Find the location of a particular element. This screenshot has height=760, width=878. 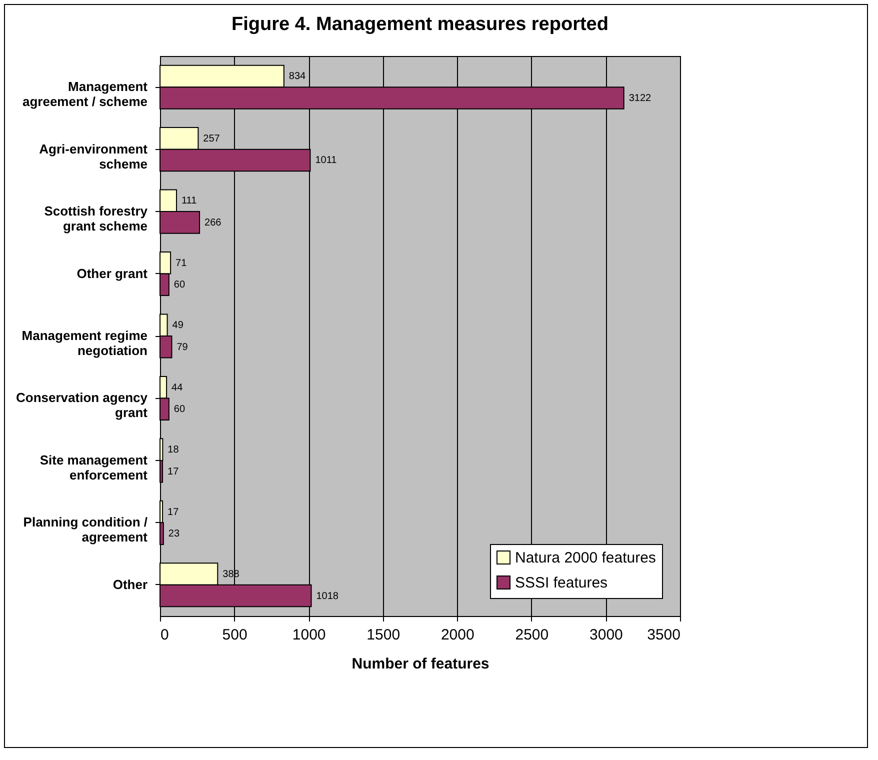

data-label: 3122 is located at coordinates (640, 98).